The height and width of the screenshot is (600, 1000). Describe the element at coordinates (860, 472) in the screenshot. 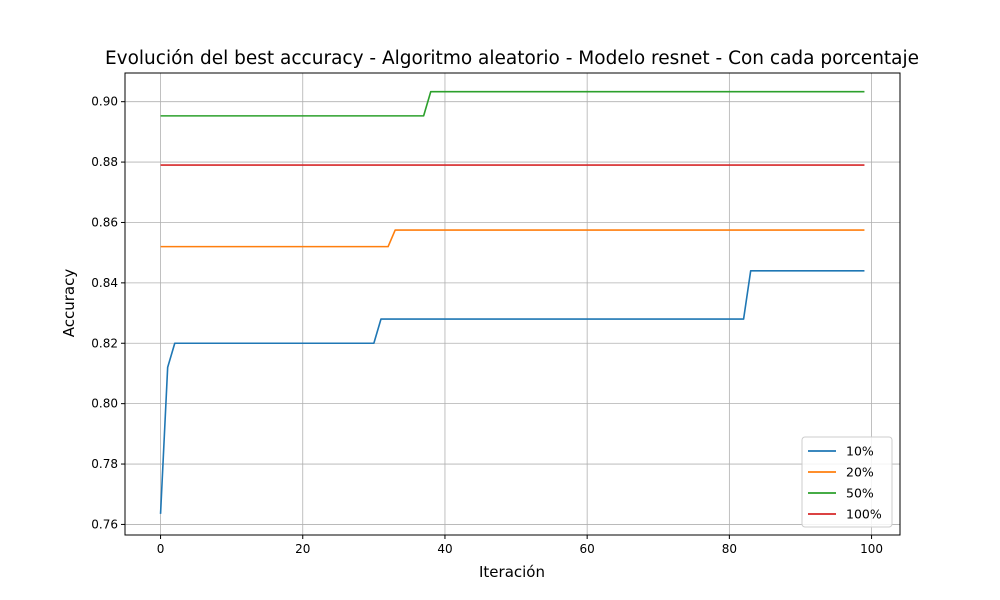

I see `legend-label: 20%` at that location.